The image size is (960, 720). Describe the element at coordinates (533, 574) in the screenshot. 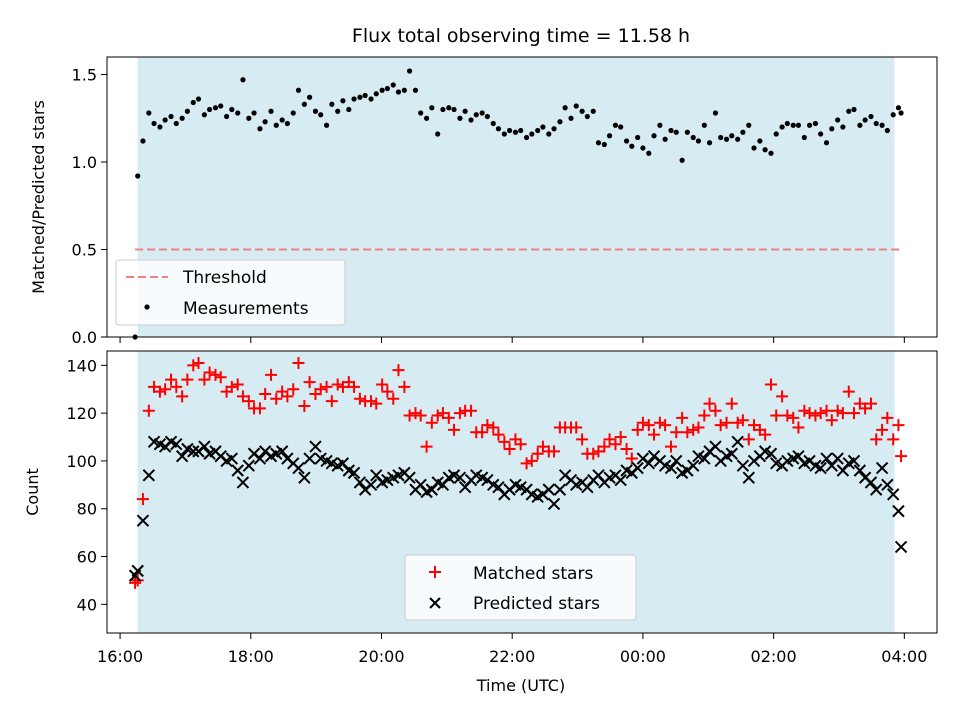

I see `legend-matched-label: Matched stars` at that location.